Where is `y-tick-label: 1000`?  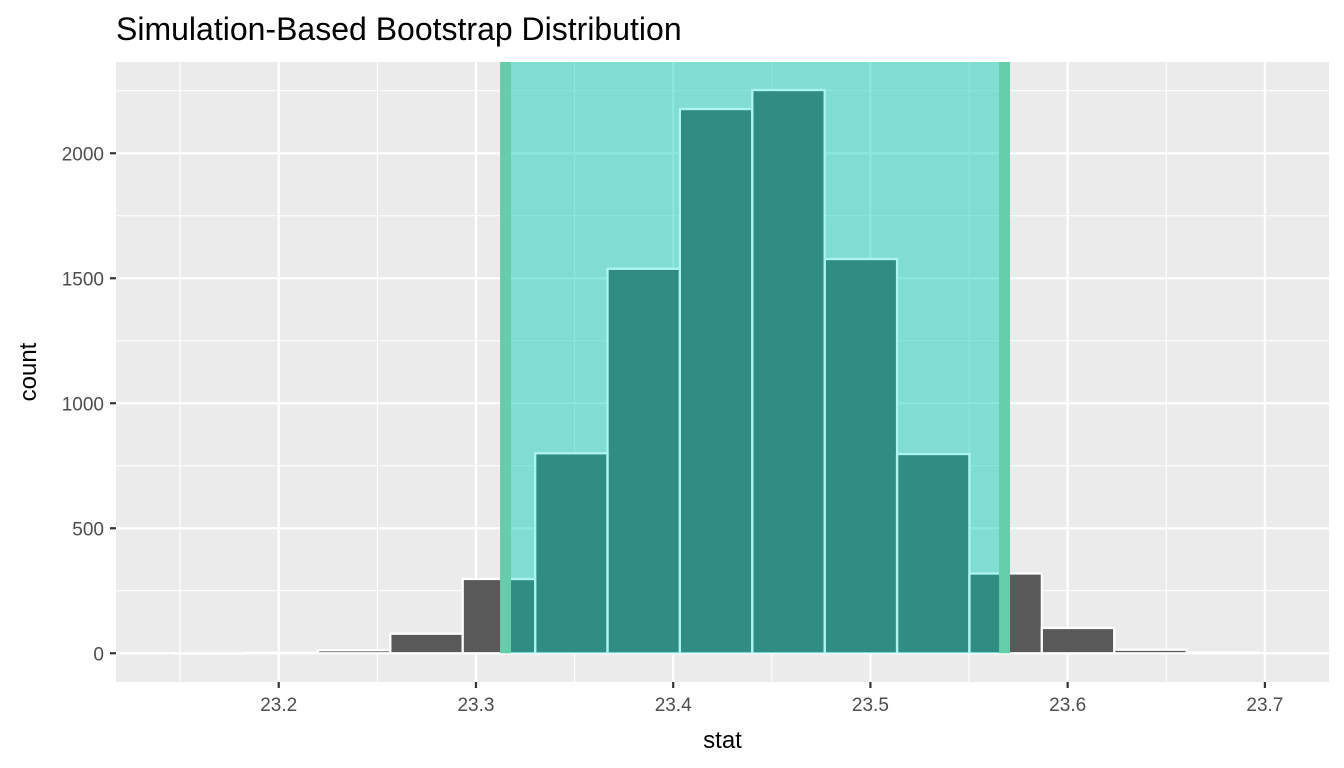 y-tick-label: 1000 is located at coordinates (83, 404).